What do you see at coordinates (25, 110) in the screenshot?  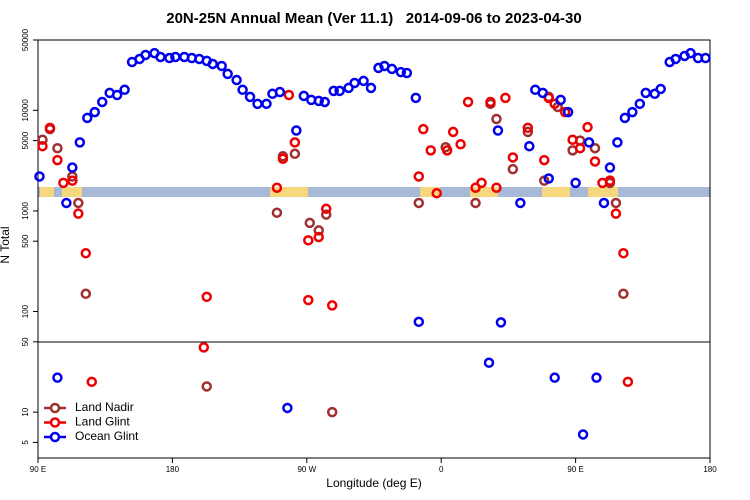 I see `y-tick-label: 10000` at bounding box center [25, 110].